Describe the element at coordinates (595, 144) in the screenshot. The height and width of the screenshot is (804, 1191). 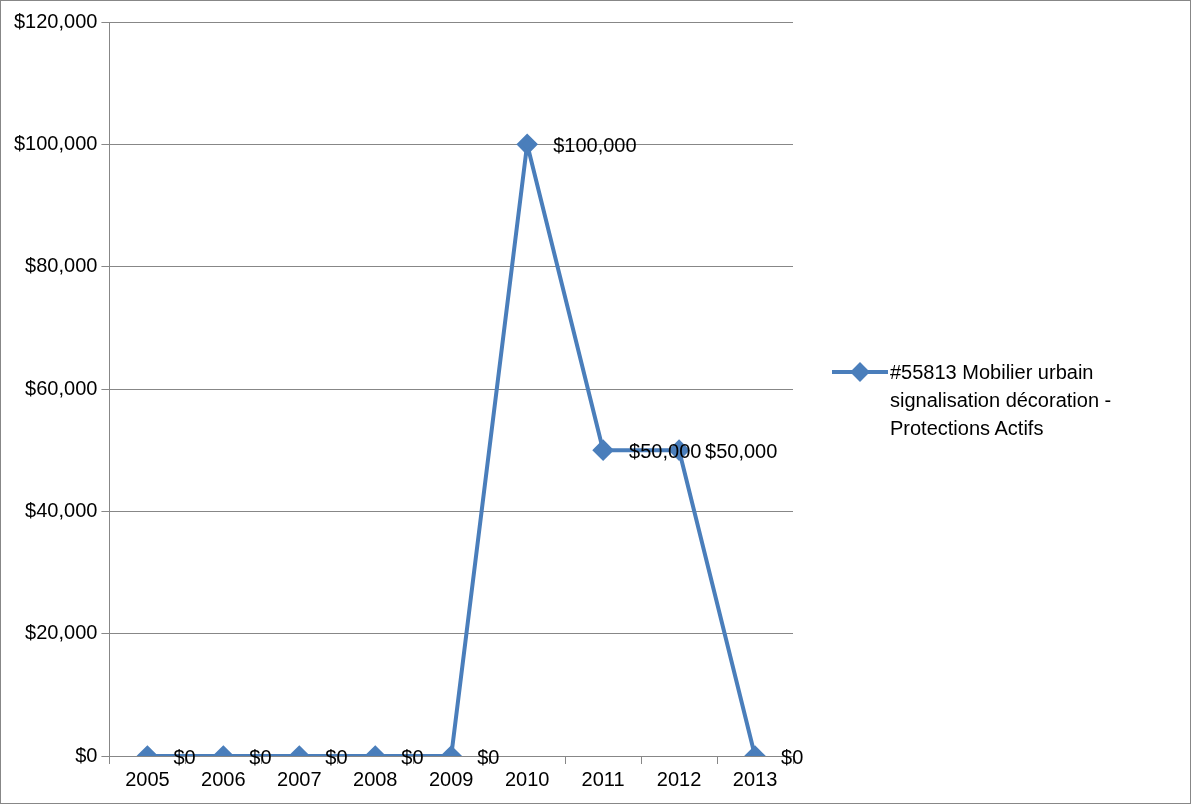
I see `data-label: $100,000` at that location.